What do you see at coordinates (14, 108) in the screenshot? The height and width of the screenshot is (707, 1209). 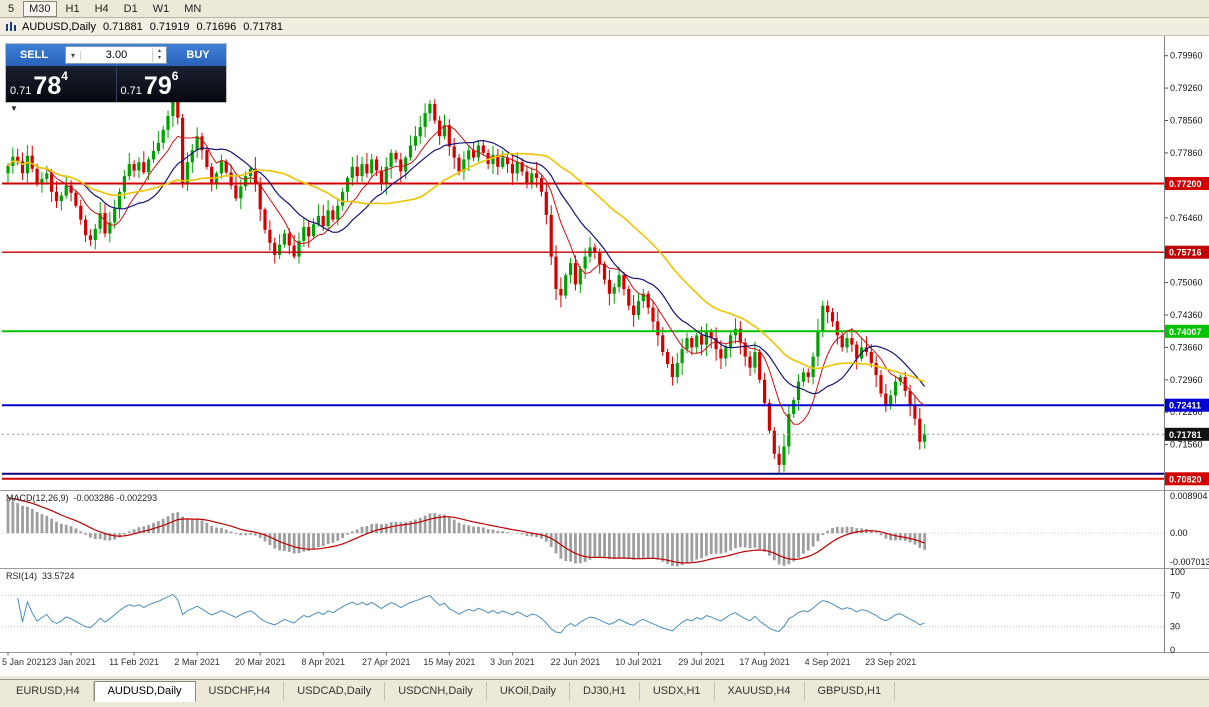 I see `trade-panel-collapse-icon: ▼` at bounding box center [14, 108].